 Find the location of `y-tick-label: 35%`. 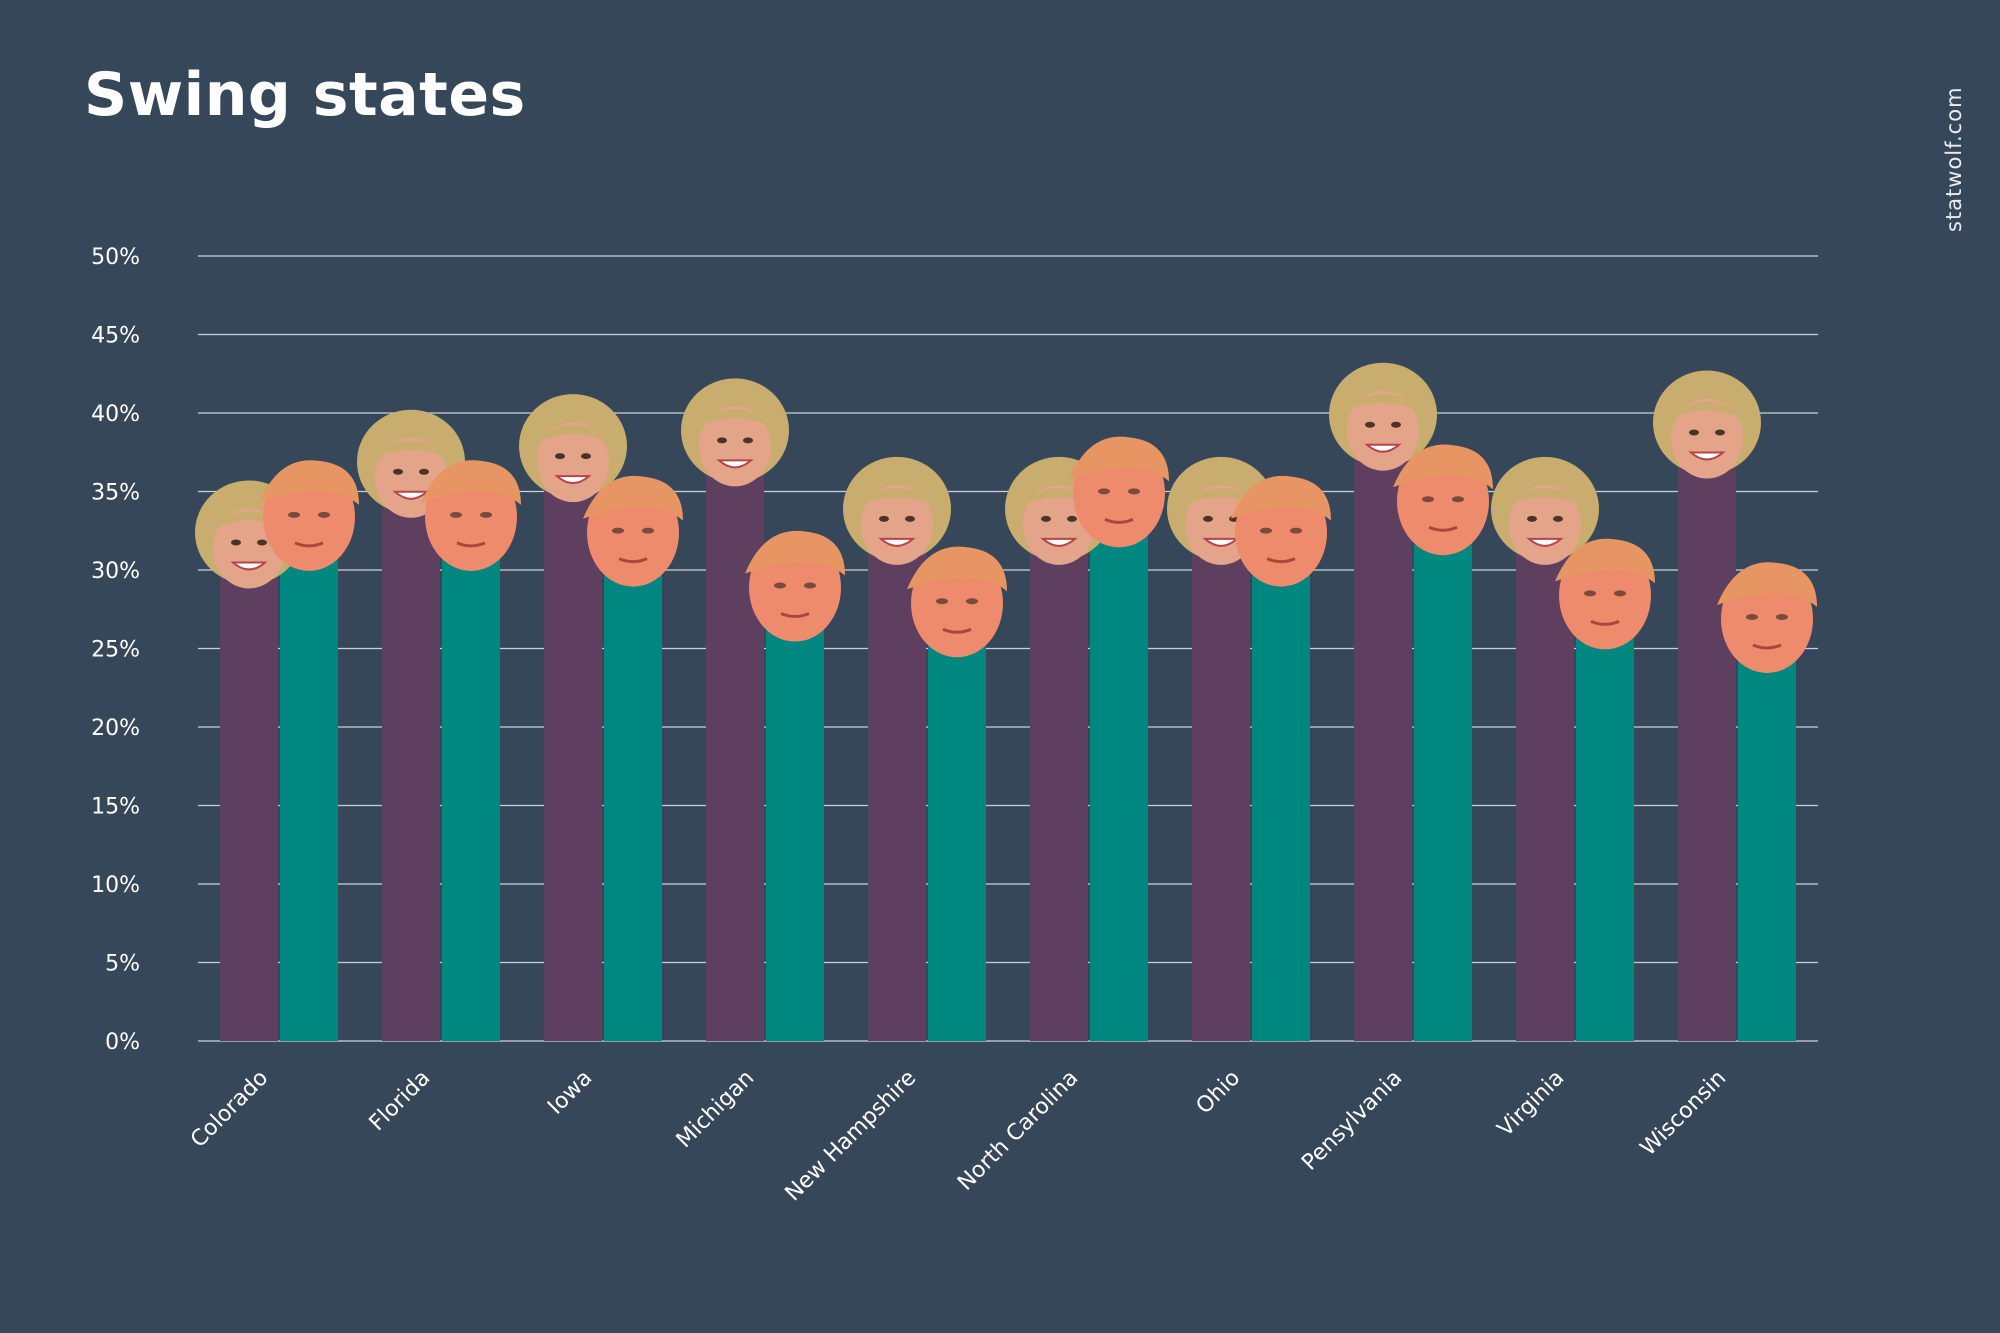

y-tick-label: 35% is located at coordinates (115, 493).